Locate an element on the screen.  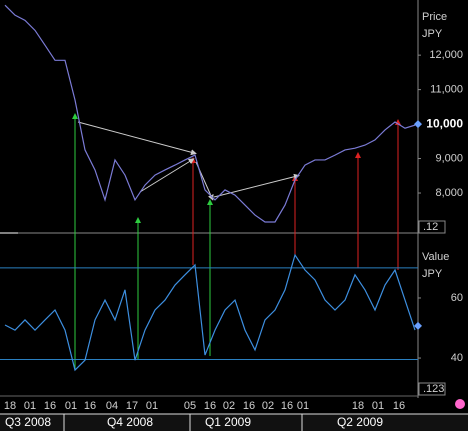
axis-title: Price is located at coordinates (434, 17).